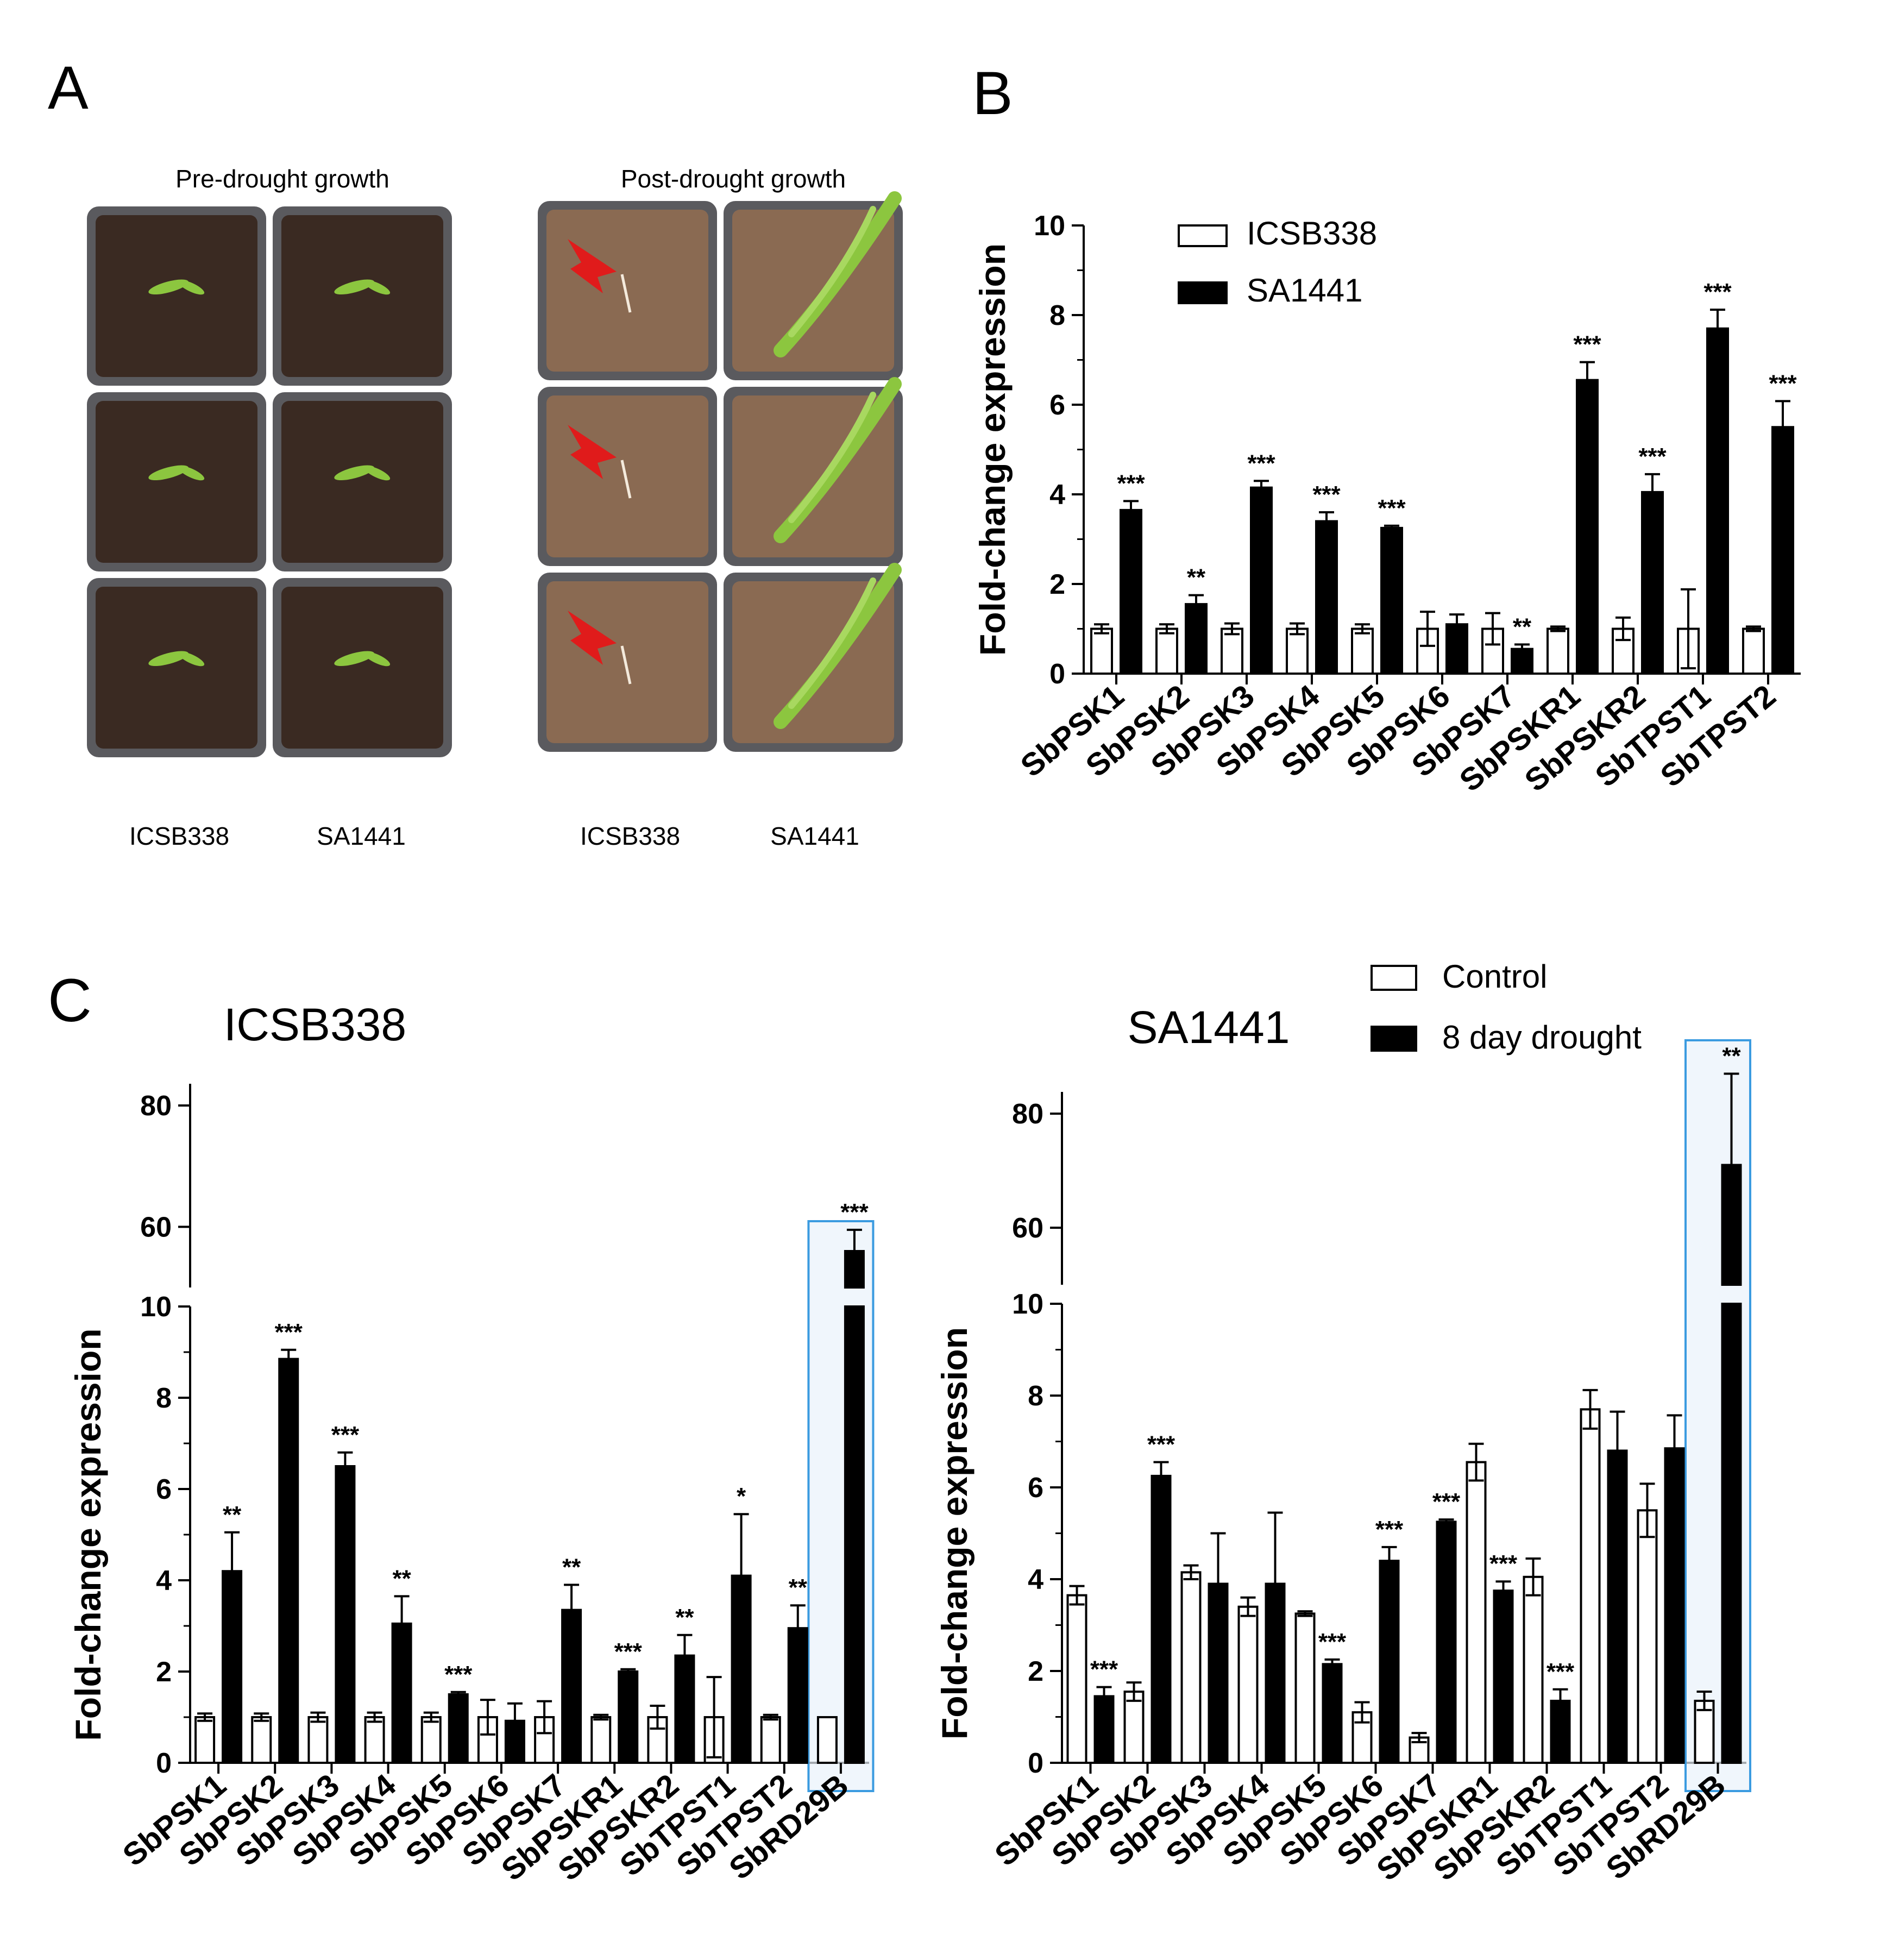  Describe the element at coordinates (315, 1024) in the screenshot. I see `chart-title: ICSB338` at that location.